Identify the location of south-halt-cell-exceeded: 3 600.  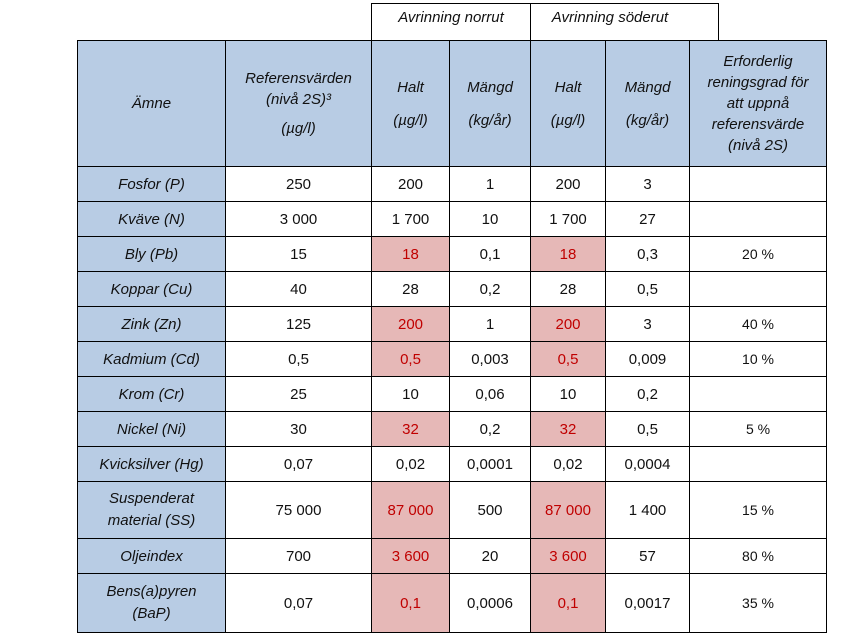
(568, 556).